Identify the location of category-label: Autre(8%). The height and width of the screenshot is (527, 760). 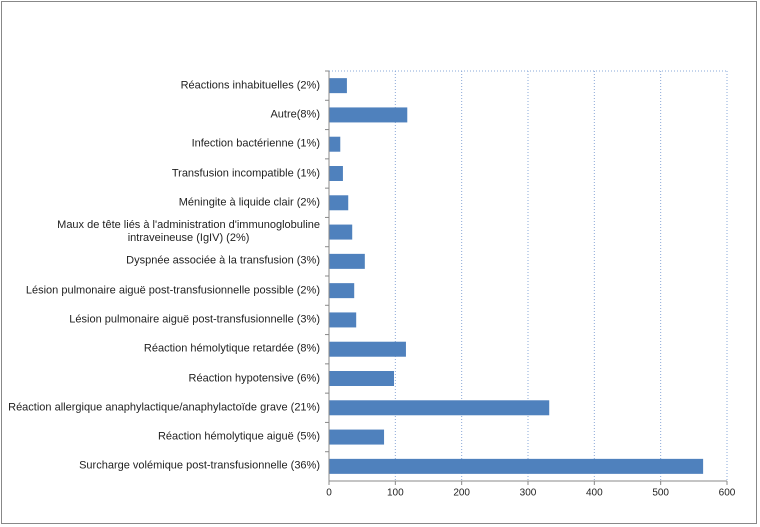
(295, 114).